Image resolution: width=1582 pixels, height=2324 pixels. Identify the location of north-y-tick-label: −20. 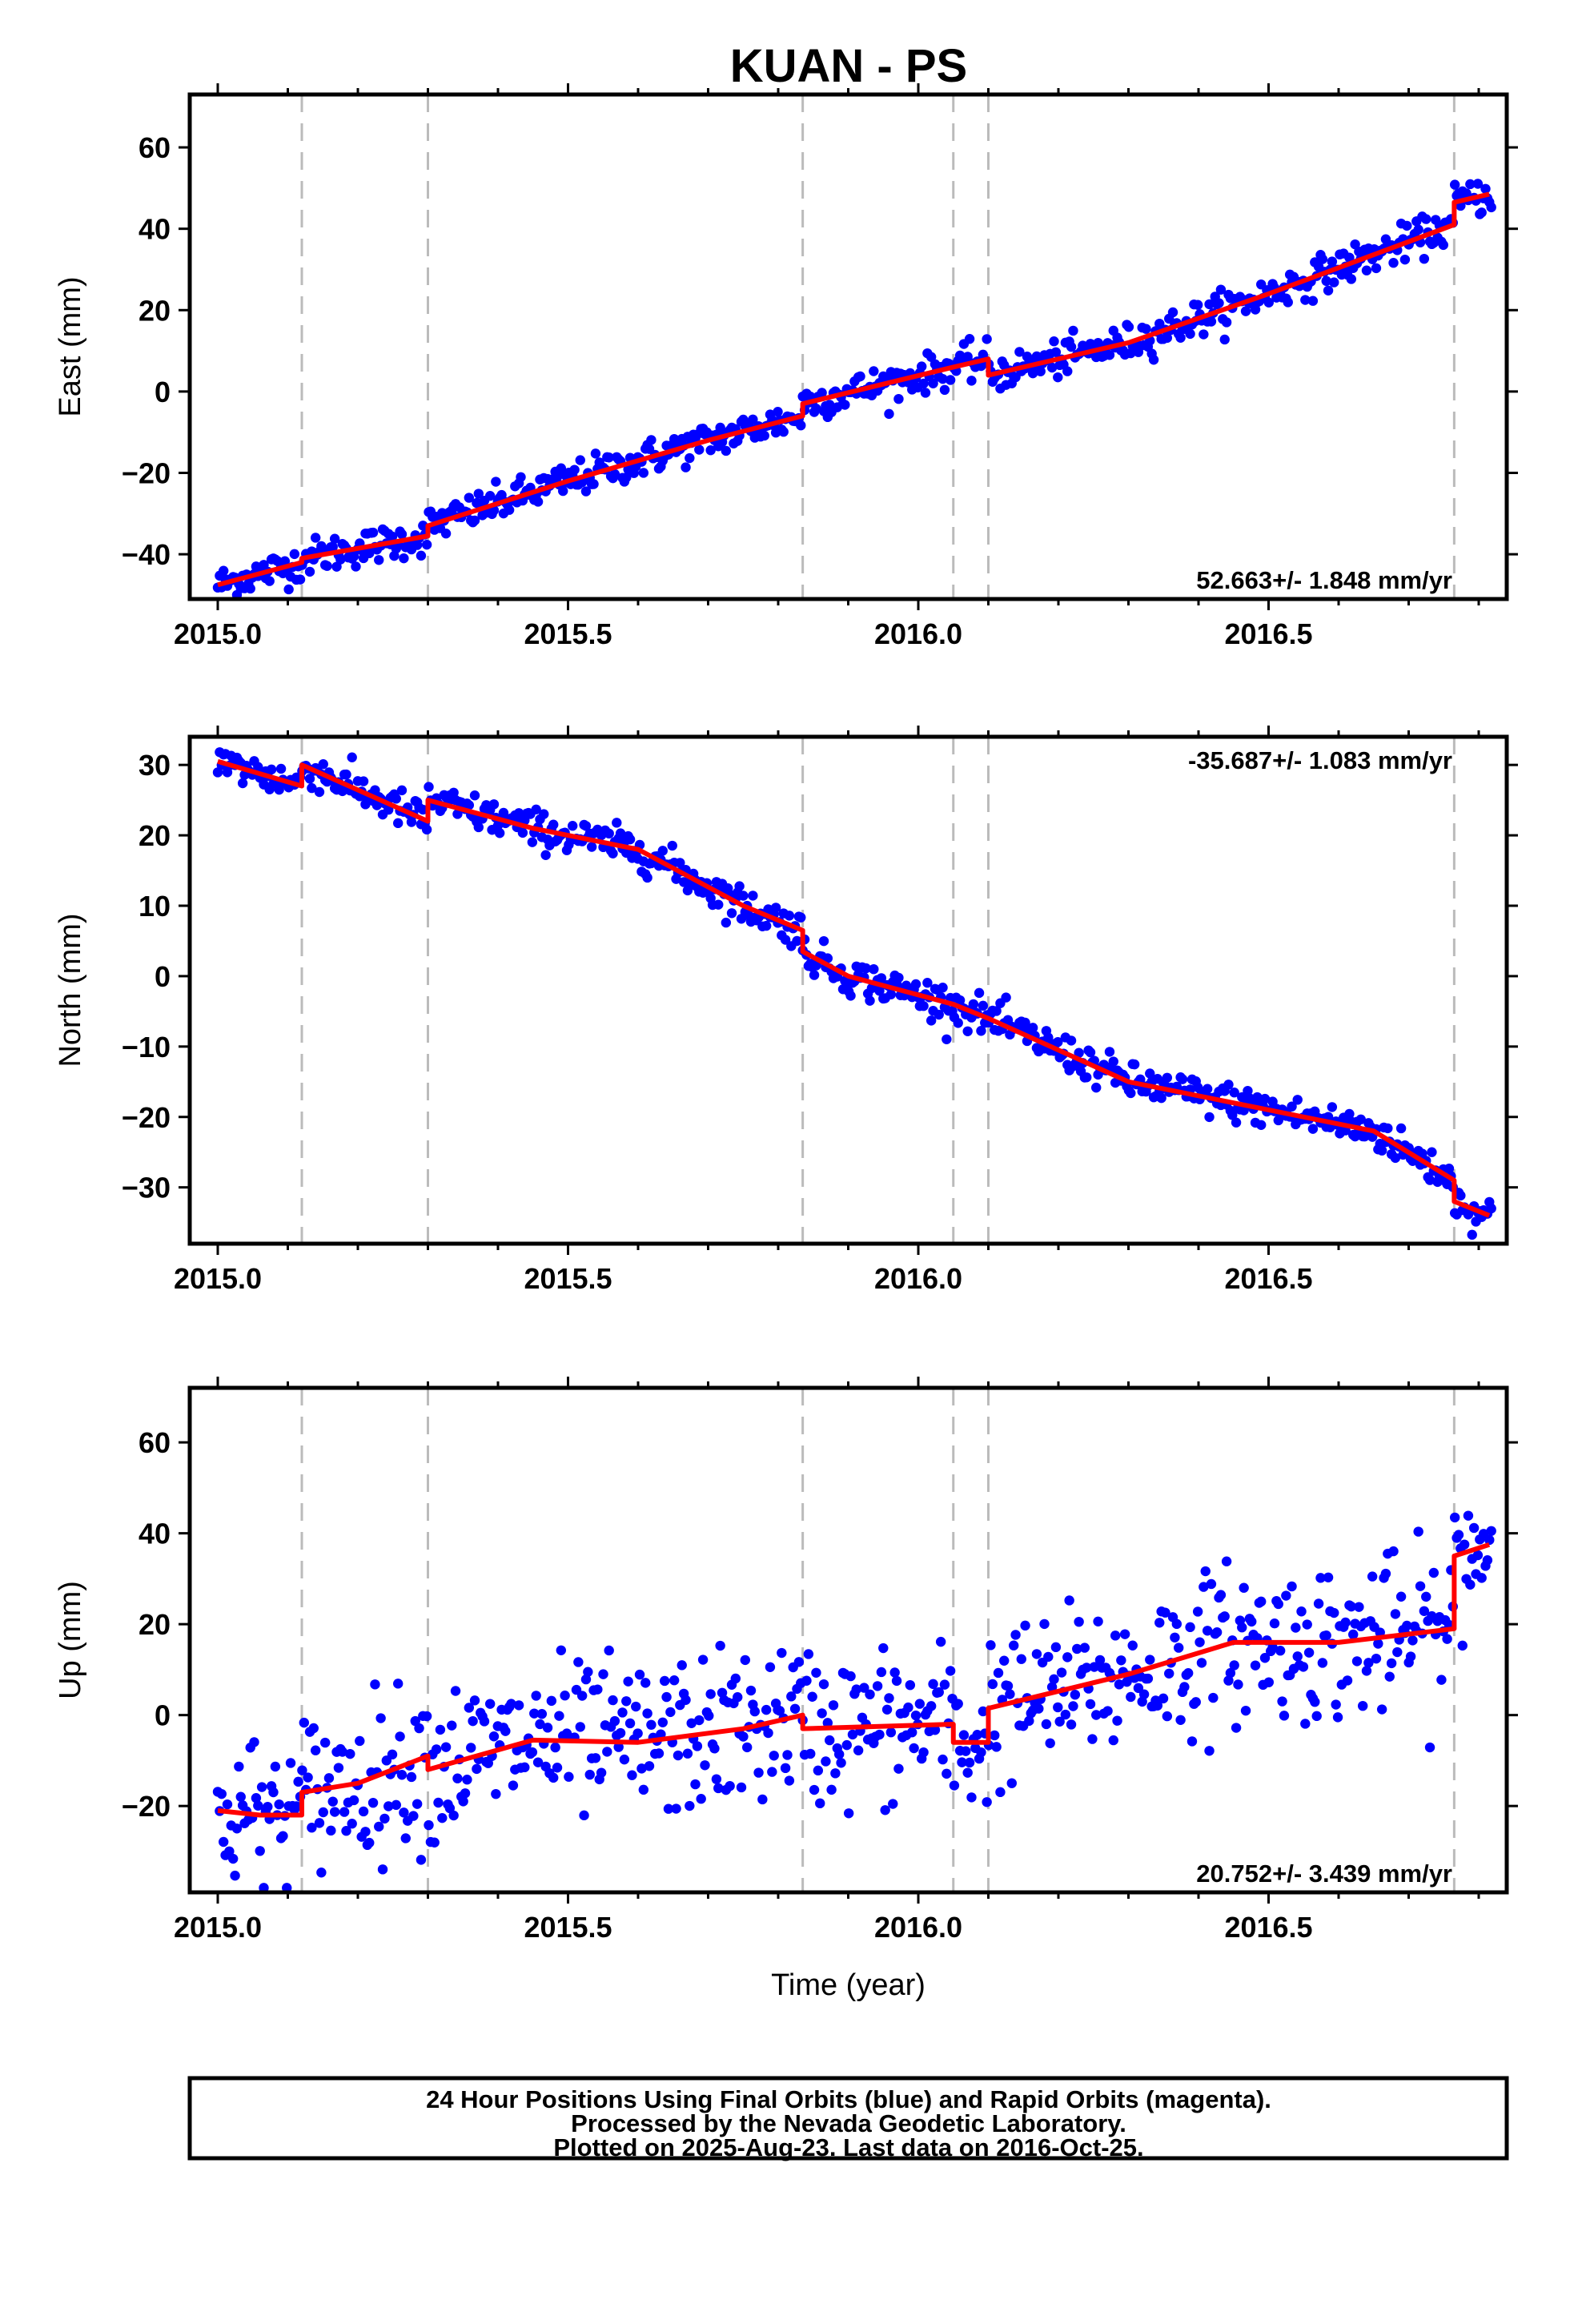
(146, 1117).